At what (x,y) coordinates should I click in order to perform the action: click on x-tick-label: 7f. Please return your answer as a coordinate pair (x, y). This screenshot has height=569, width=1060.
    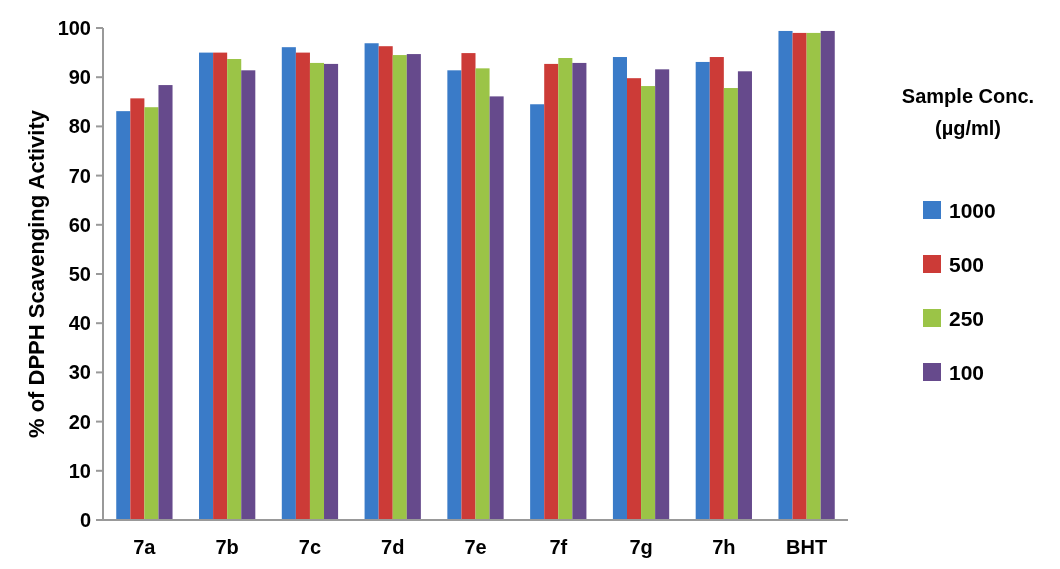
    Looking at the image, I should click on (558, 547).